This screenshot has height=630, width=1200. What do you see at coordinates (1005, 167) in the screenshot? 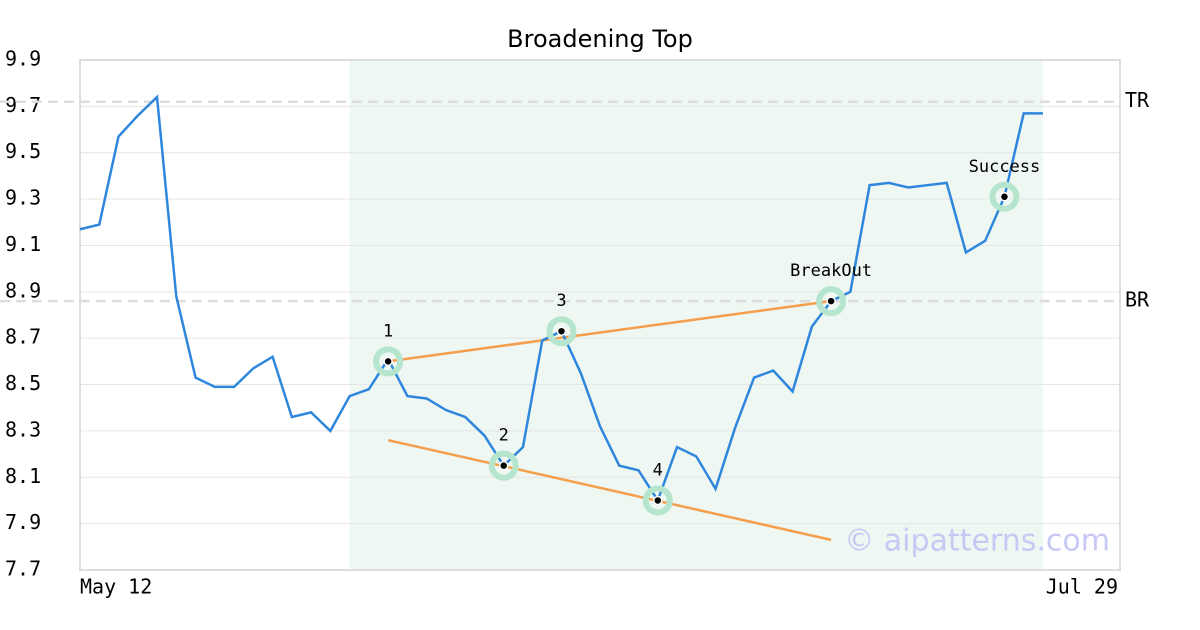
I see `point-label: Success` at bounding box center [1005, 167].